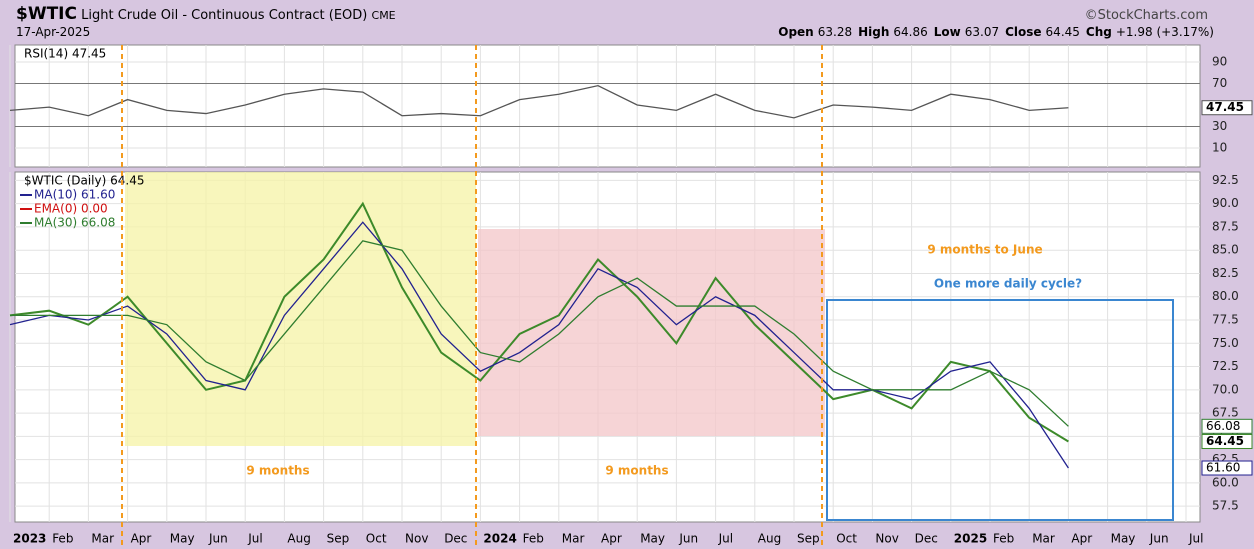  I want to click on last-value-label: 64.45, so click(1225, 441).